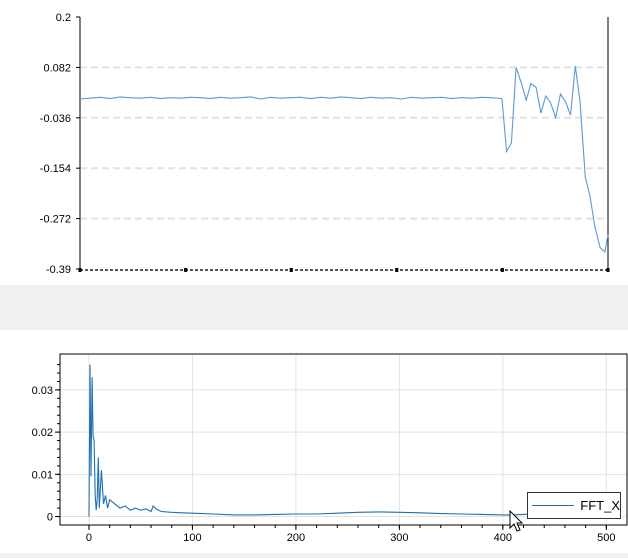 This screenshot has width=628, height=558. Describe the element at coordinates (606, 538) in the screenshot. I see `x-tick-label: 500` at that location.